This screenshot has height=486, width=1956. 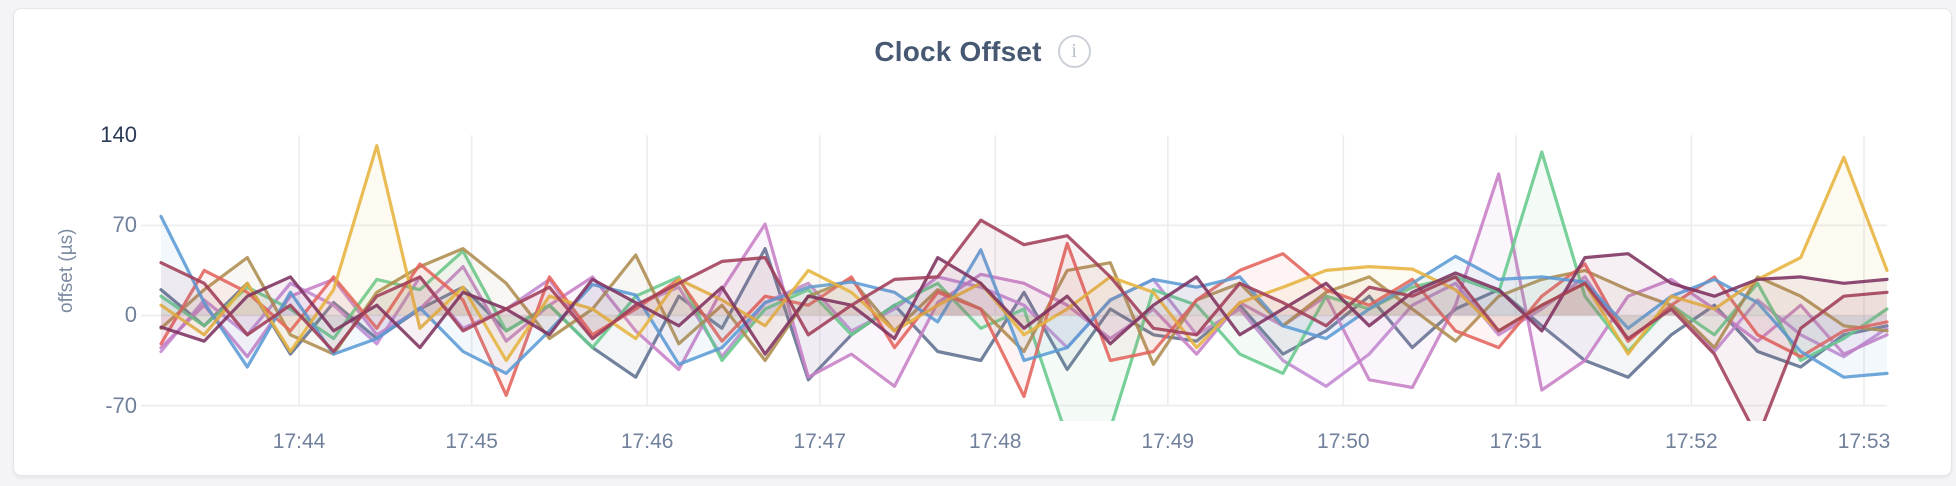 What do you see at coordinates (1864, 441) in the screenshot?
I see `x-tick-label: 17:53` at bounding box center [1864, 441].